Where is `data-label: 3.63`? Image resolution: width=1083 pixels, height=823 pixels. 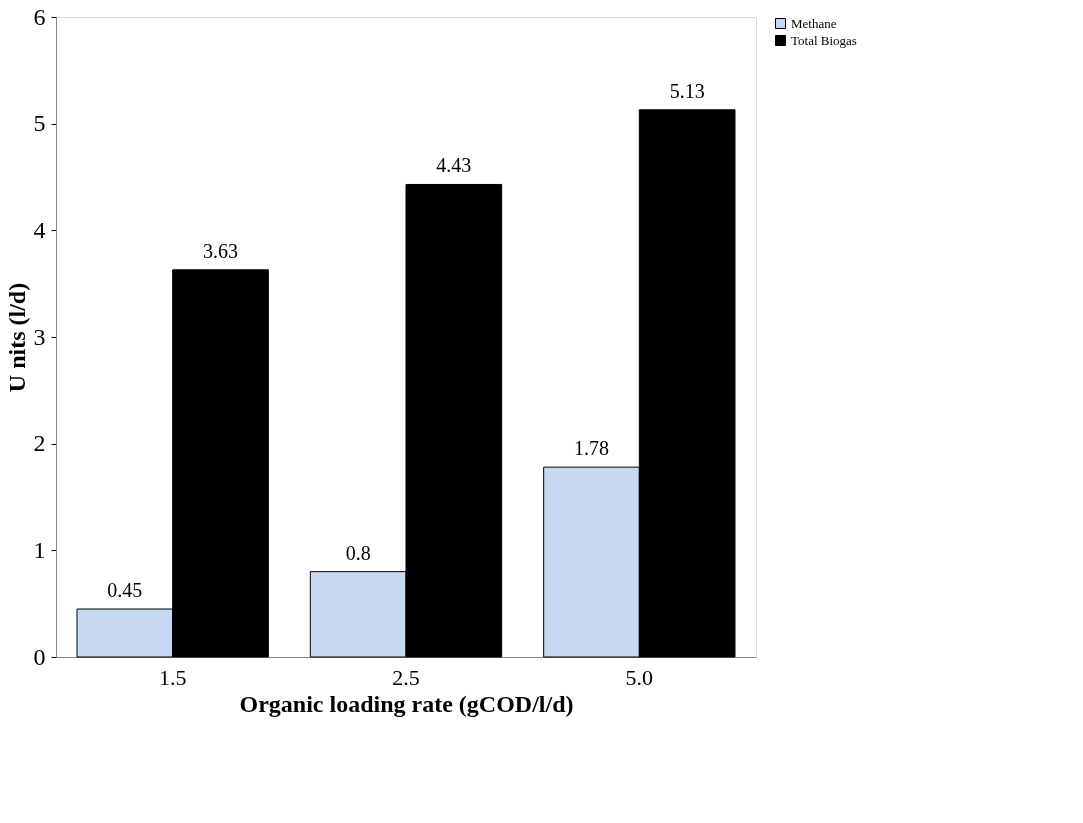
data-label: 3.63 is located at coordinates (220, 250).